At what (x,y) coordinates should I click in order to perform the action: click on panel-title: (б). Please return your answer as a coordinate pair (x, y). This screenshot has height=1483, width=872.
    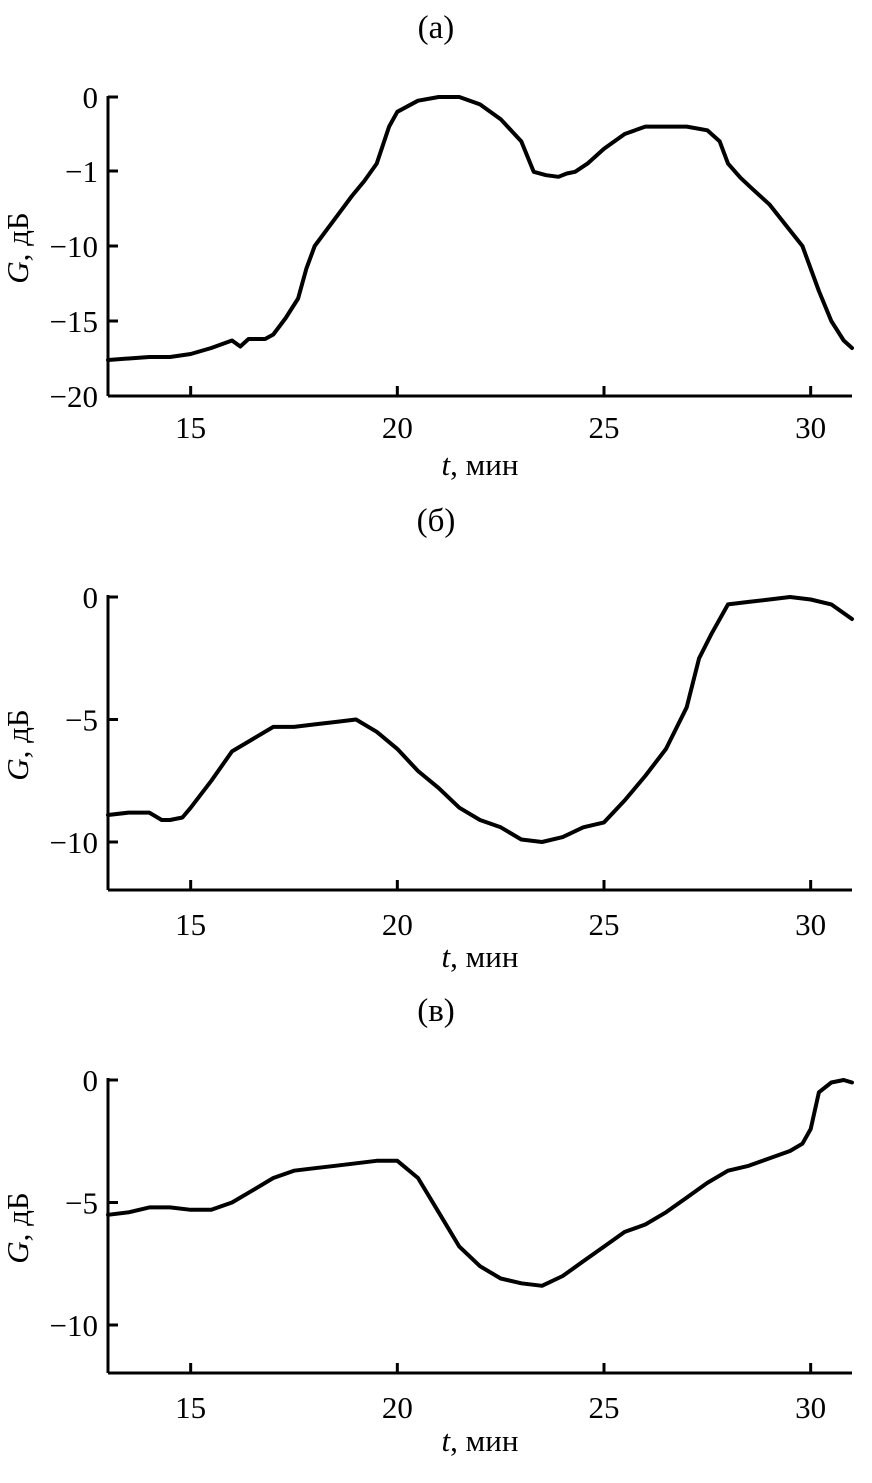
    Looking at the image, I should click on (436, 521).